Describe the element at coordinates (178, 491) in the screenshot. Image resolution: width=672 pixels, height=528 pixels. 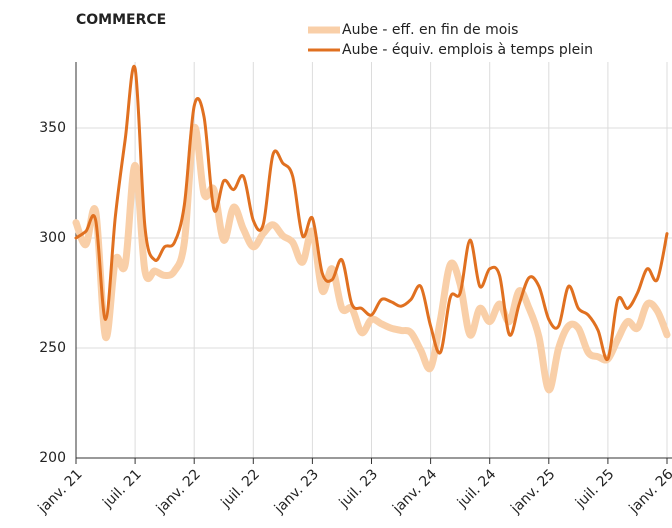
I see `x-tick-label: janv. 22` at that location.